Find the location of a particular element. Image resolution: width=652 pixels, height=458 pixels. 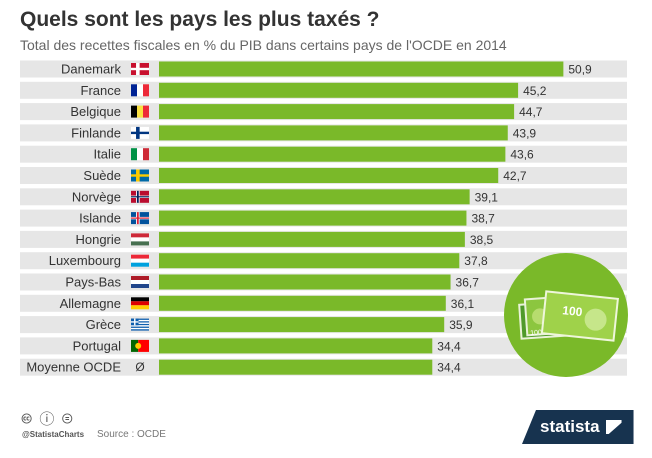

chart-title: Quels sont les pays les plus taxés ? is located at coordinates (200, 19).